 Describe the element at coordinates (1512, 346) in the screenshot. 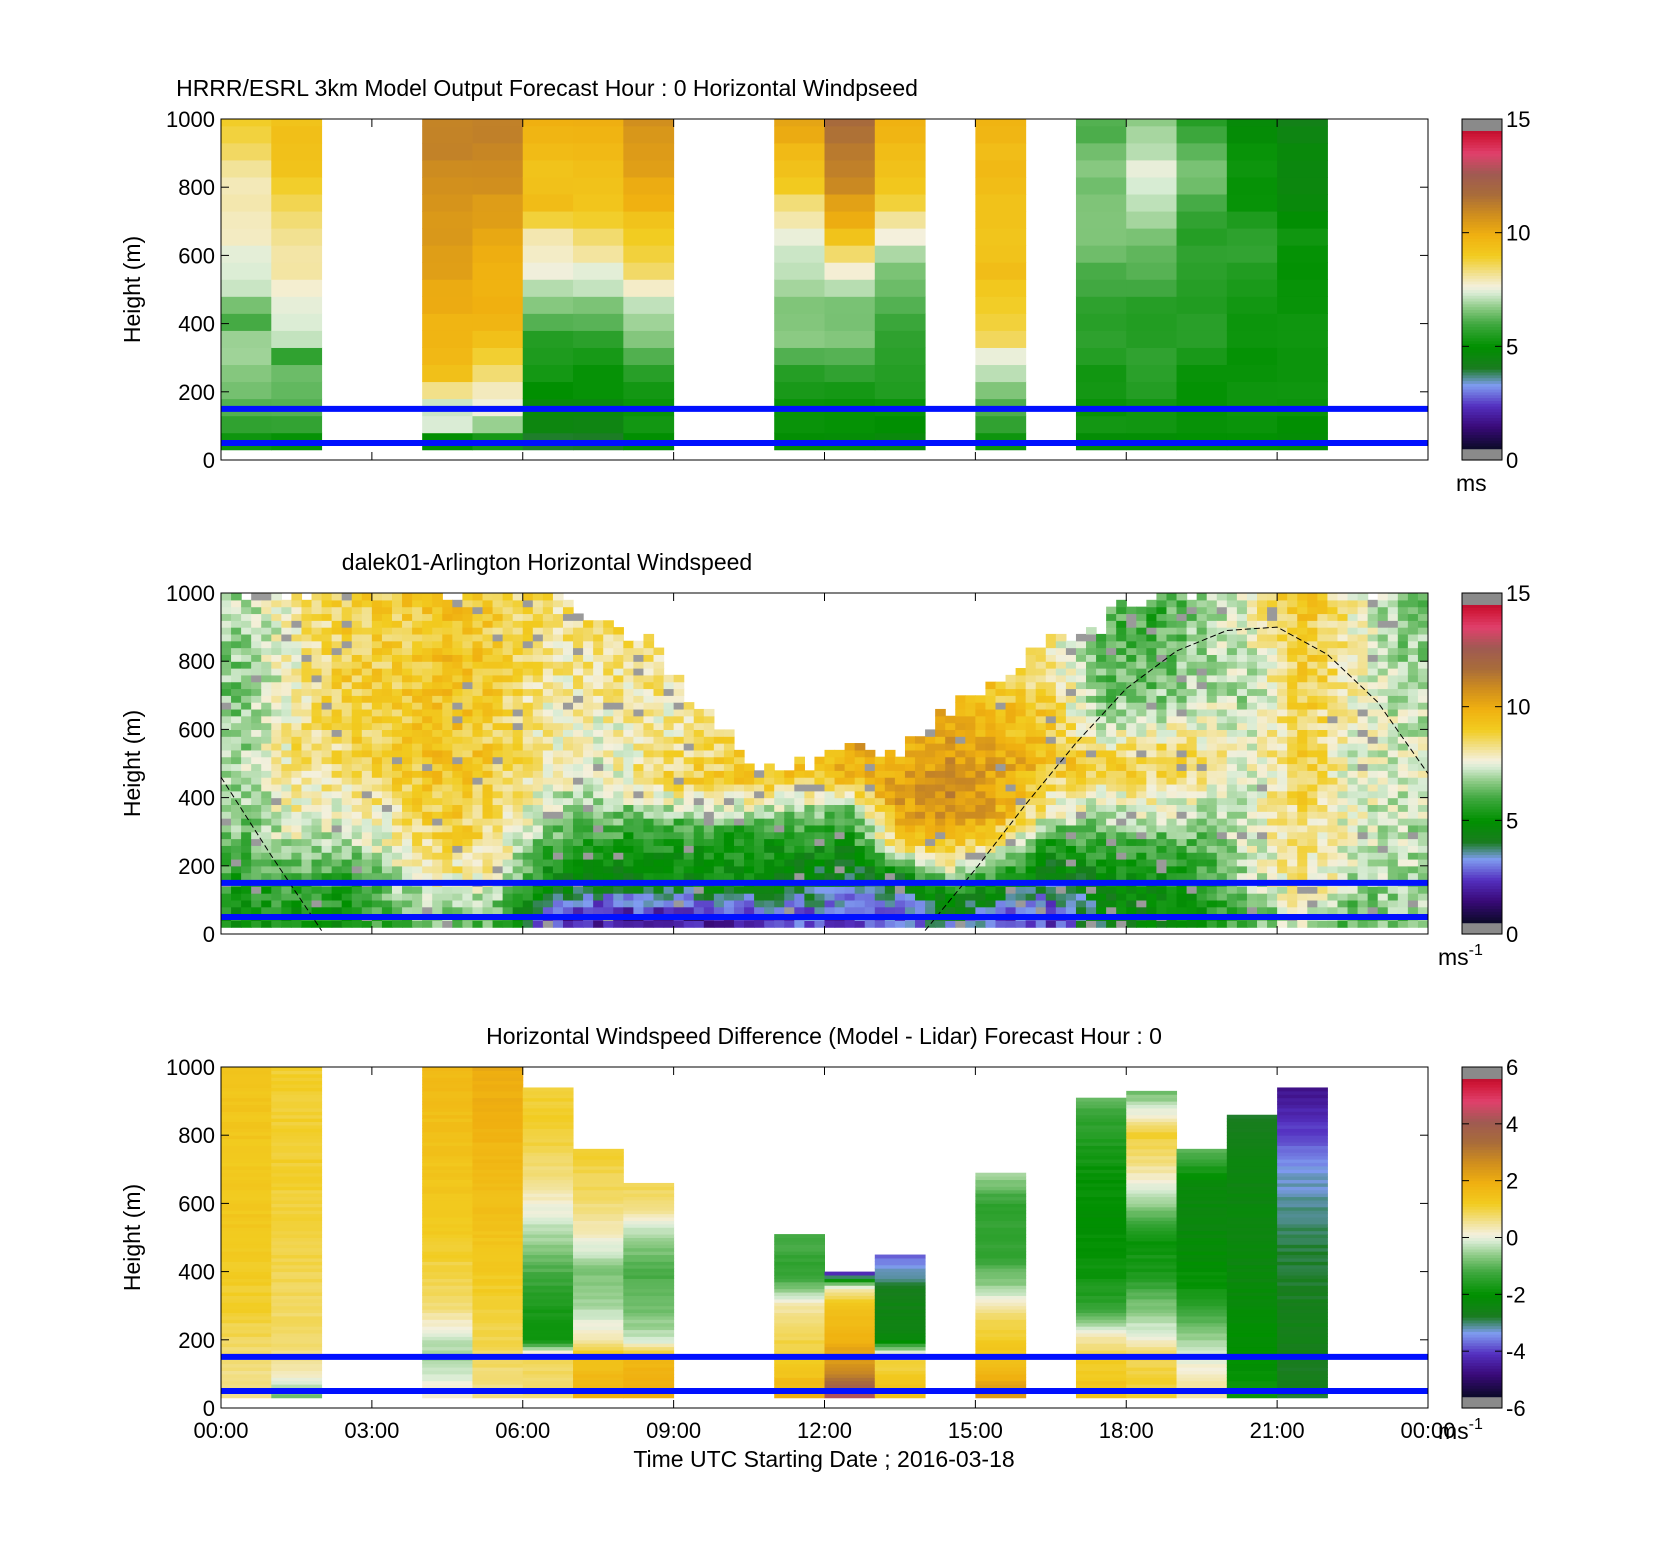

I see `colorbar-tick-label: 5` at that location.